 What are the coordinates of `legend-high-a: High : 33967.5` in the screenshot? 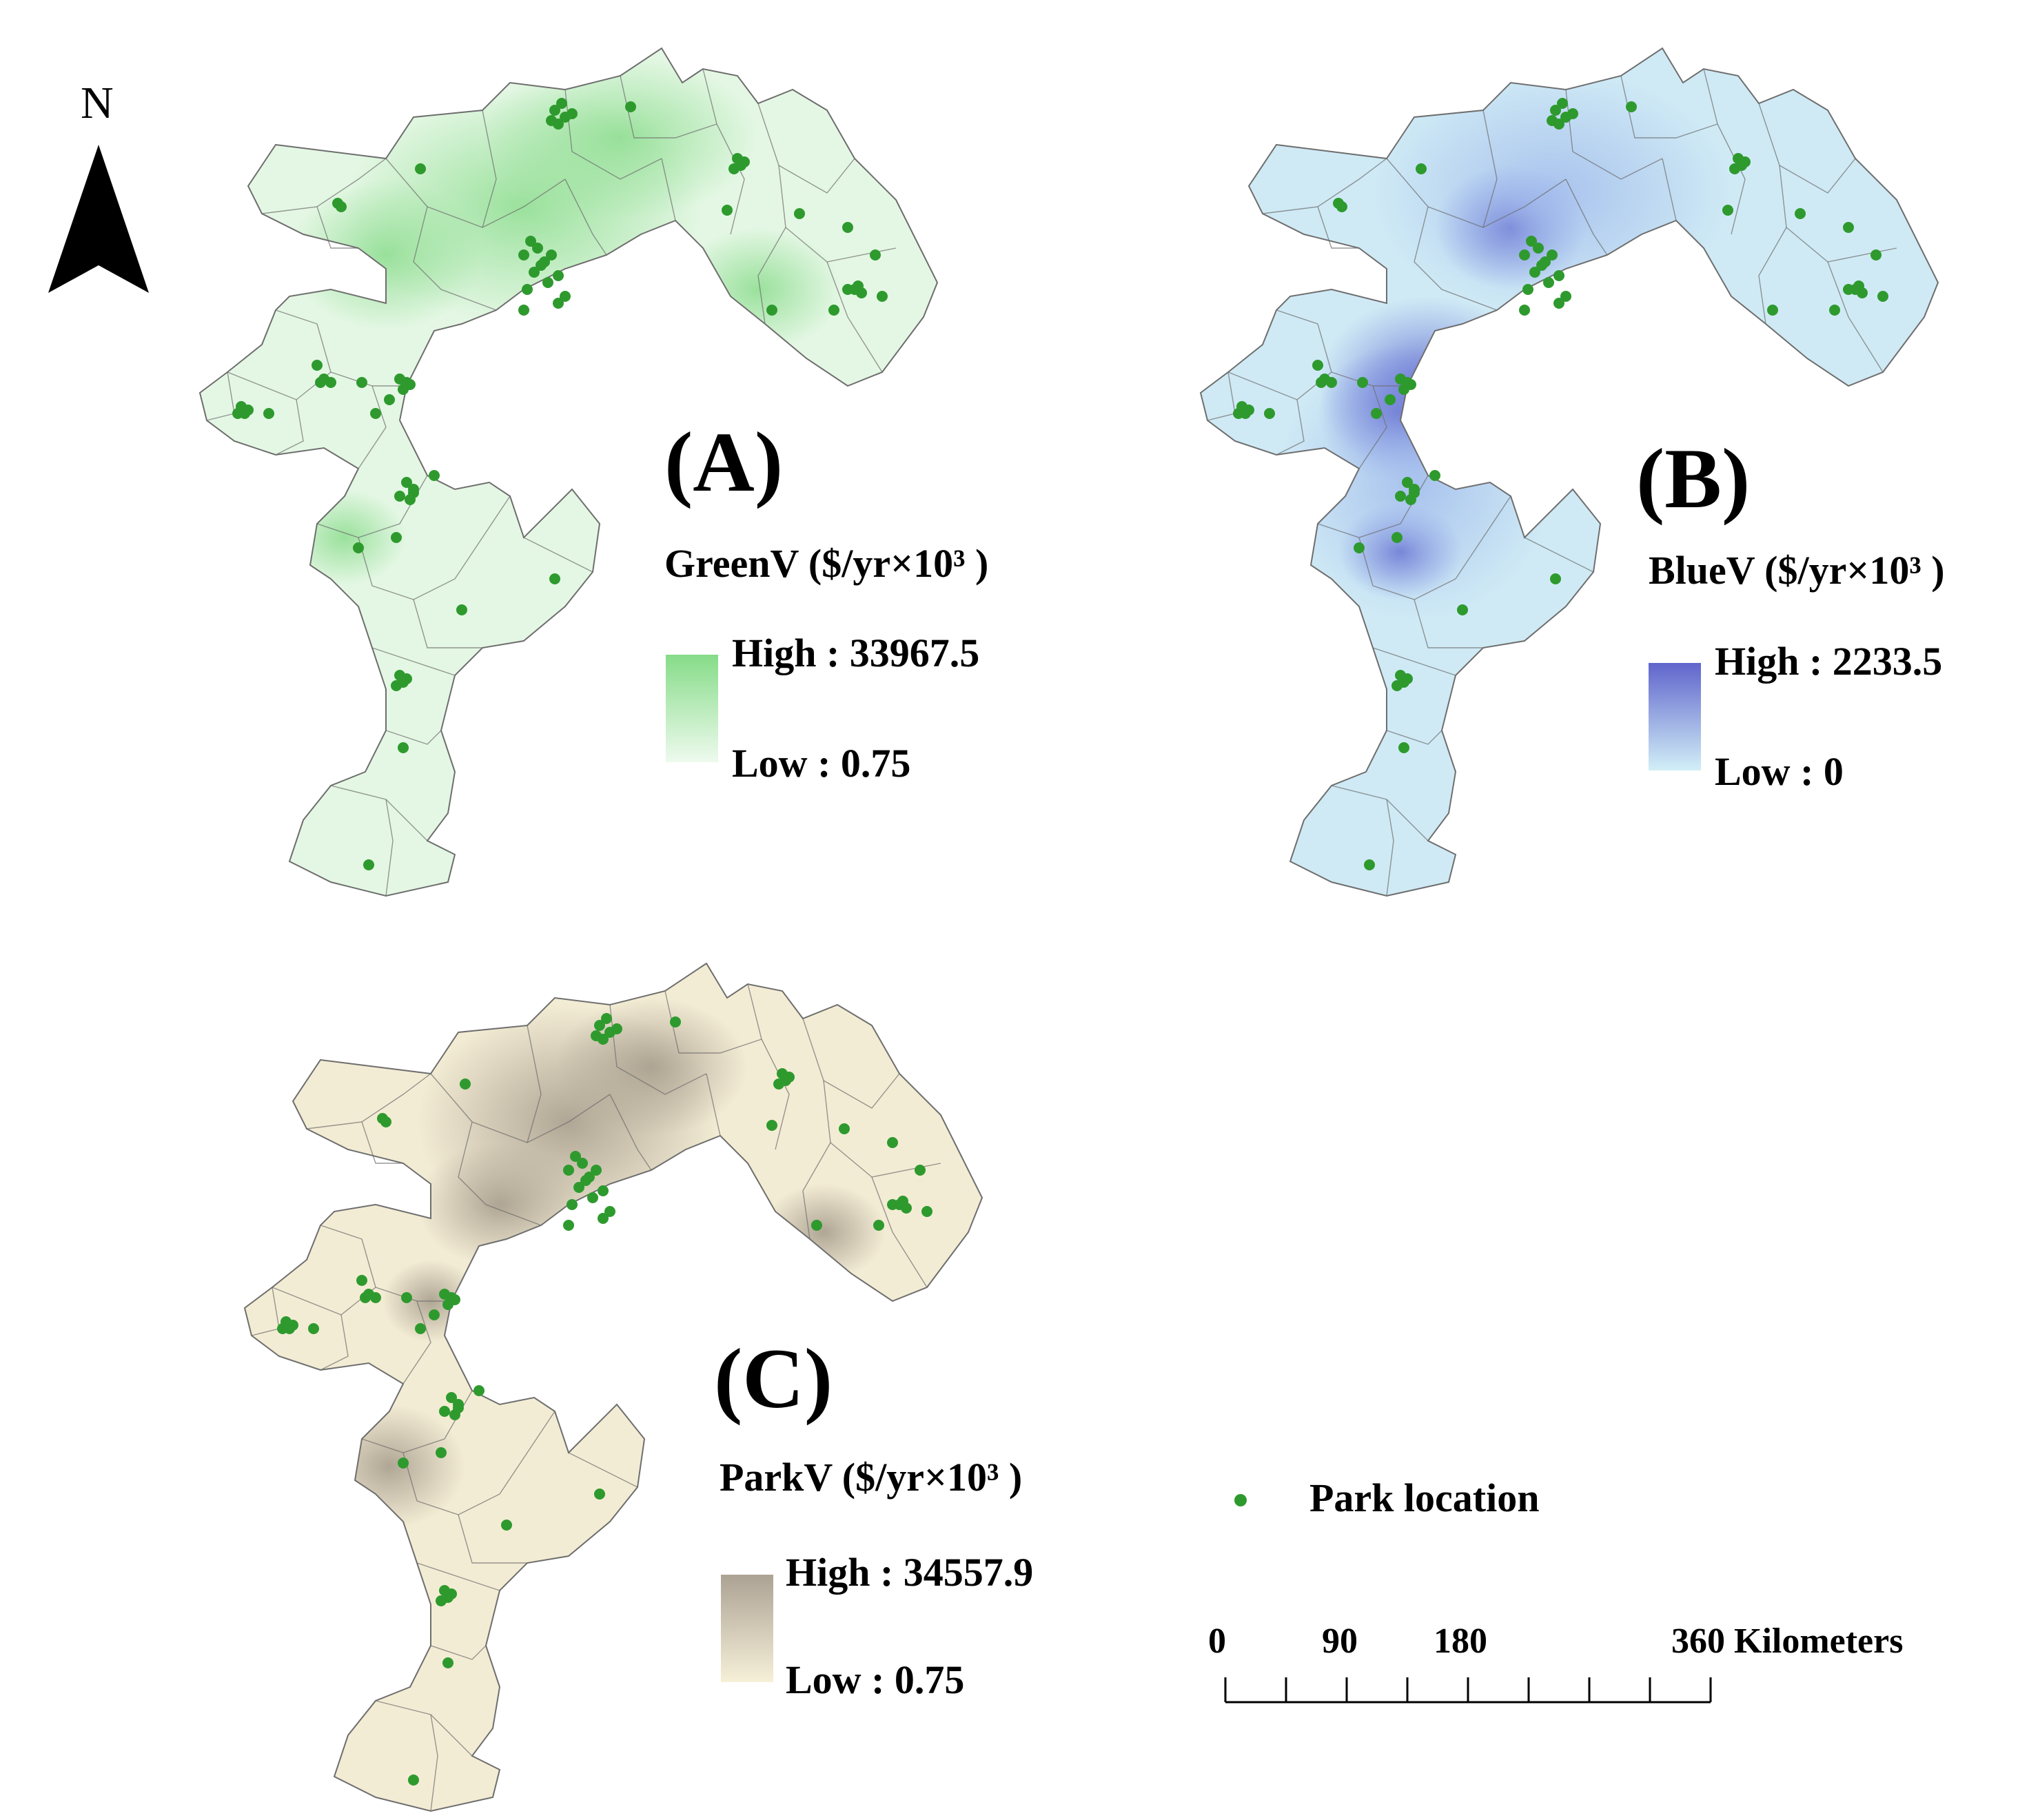 It's located at (856, 653).